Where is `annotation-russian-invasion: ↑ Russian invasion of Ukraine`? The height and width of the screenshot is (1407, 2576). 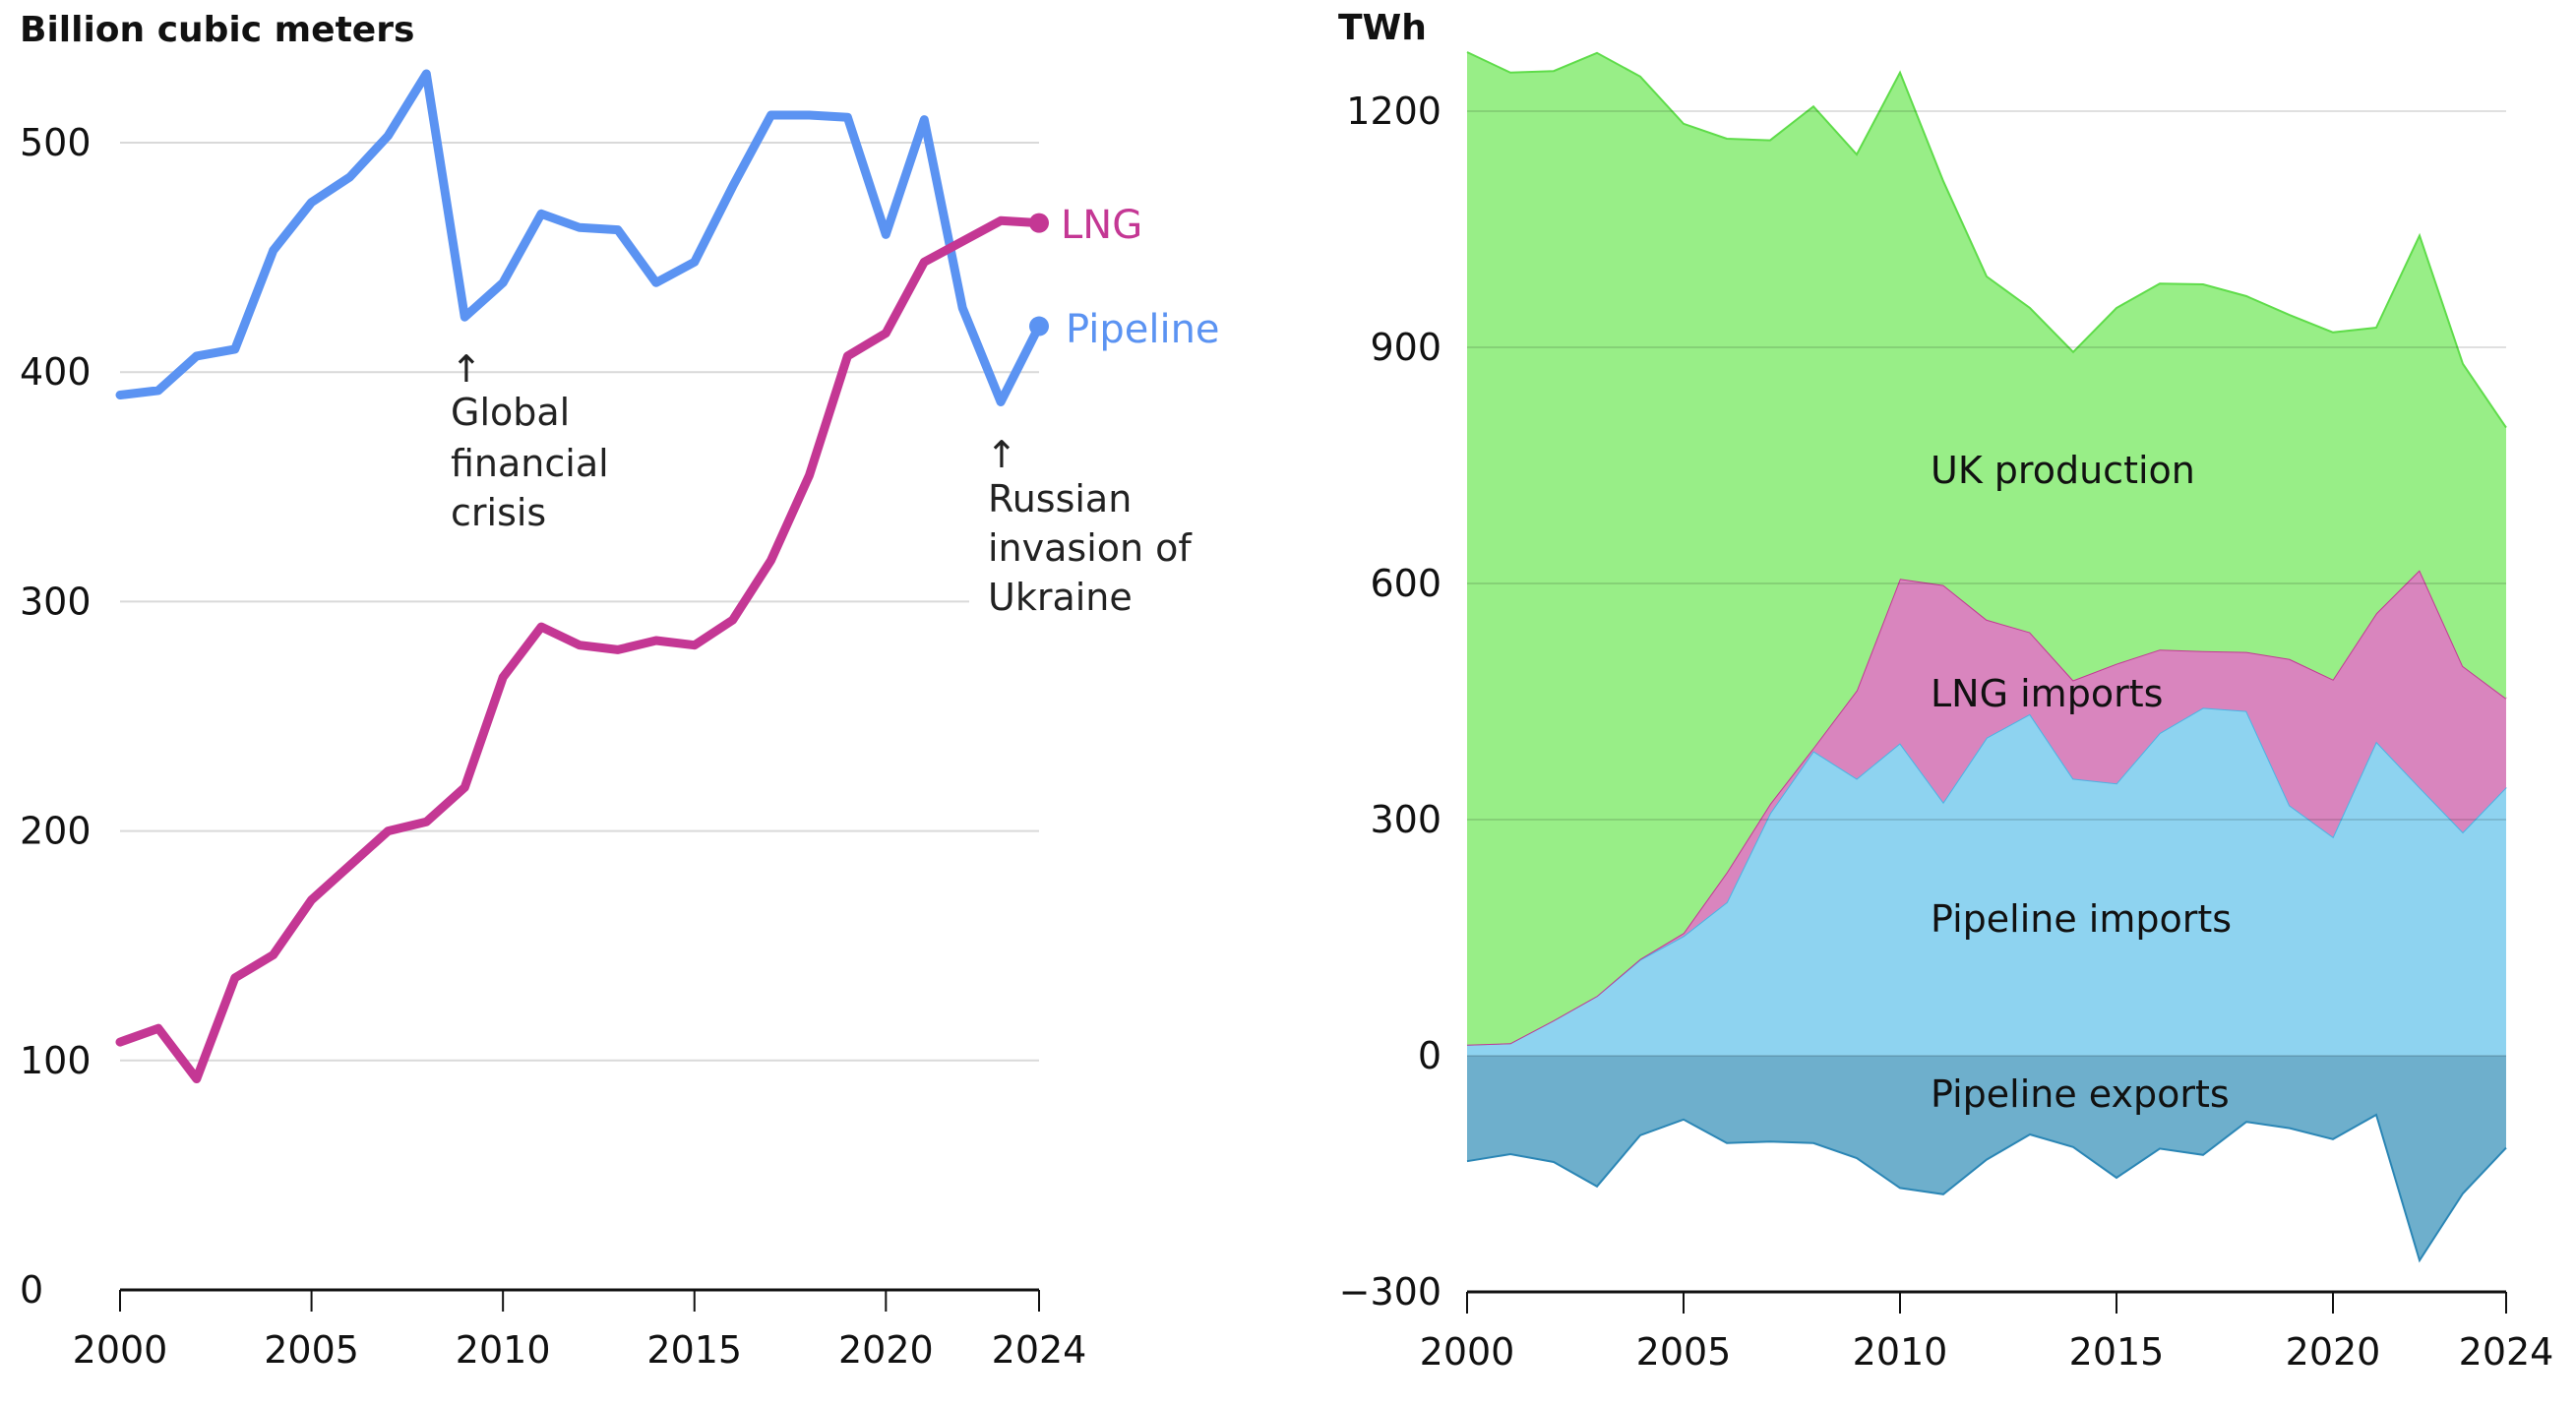 annotation-russian-invasion: ↑ Russian invasion of Ukraine is located at coordinates (1089, 526).